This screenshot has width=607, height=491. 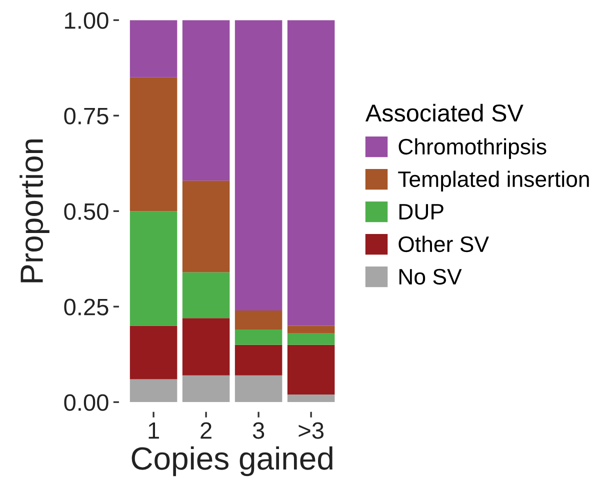 I want to click on legend-label: Templated insertion, so click(x=493, y=181).